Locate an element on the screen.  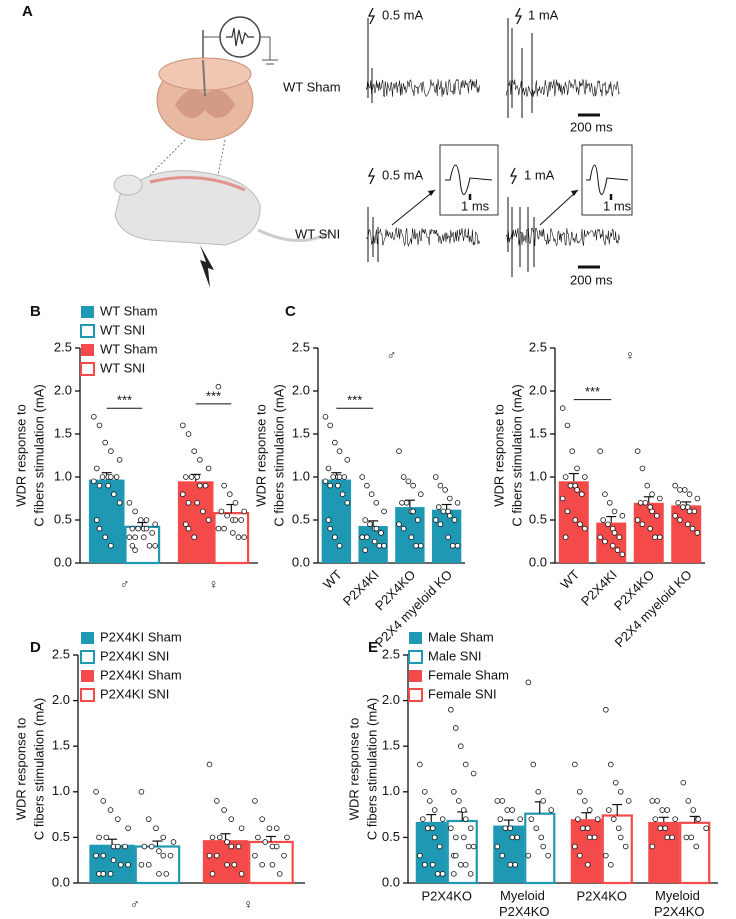
trace is located at coordinates (562, 237).